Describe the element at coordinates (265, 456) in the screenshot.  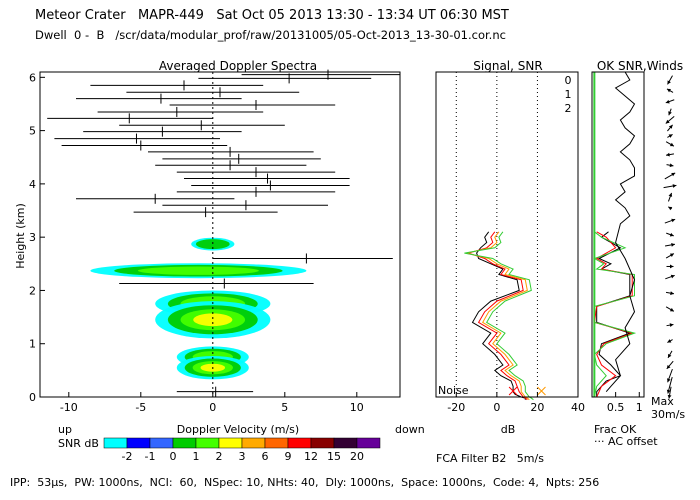
I see `colorbar-tick-6: 6` at that location.